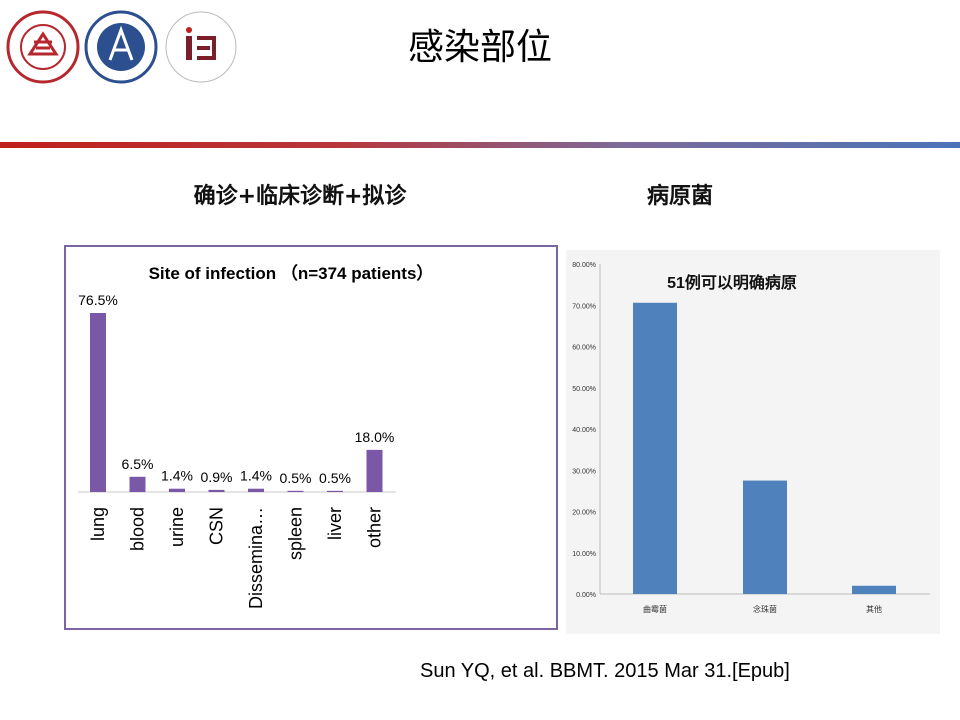 The image size is (960, 720). What do you see at coordinates (256, 476) in the screenshot?
I see `data-label-4: 1.4%` at bounding box center [256, 476].